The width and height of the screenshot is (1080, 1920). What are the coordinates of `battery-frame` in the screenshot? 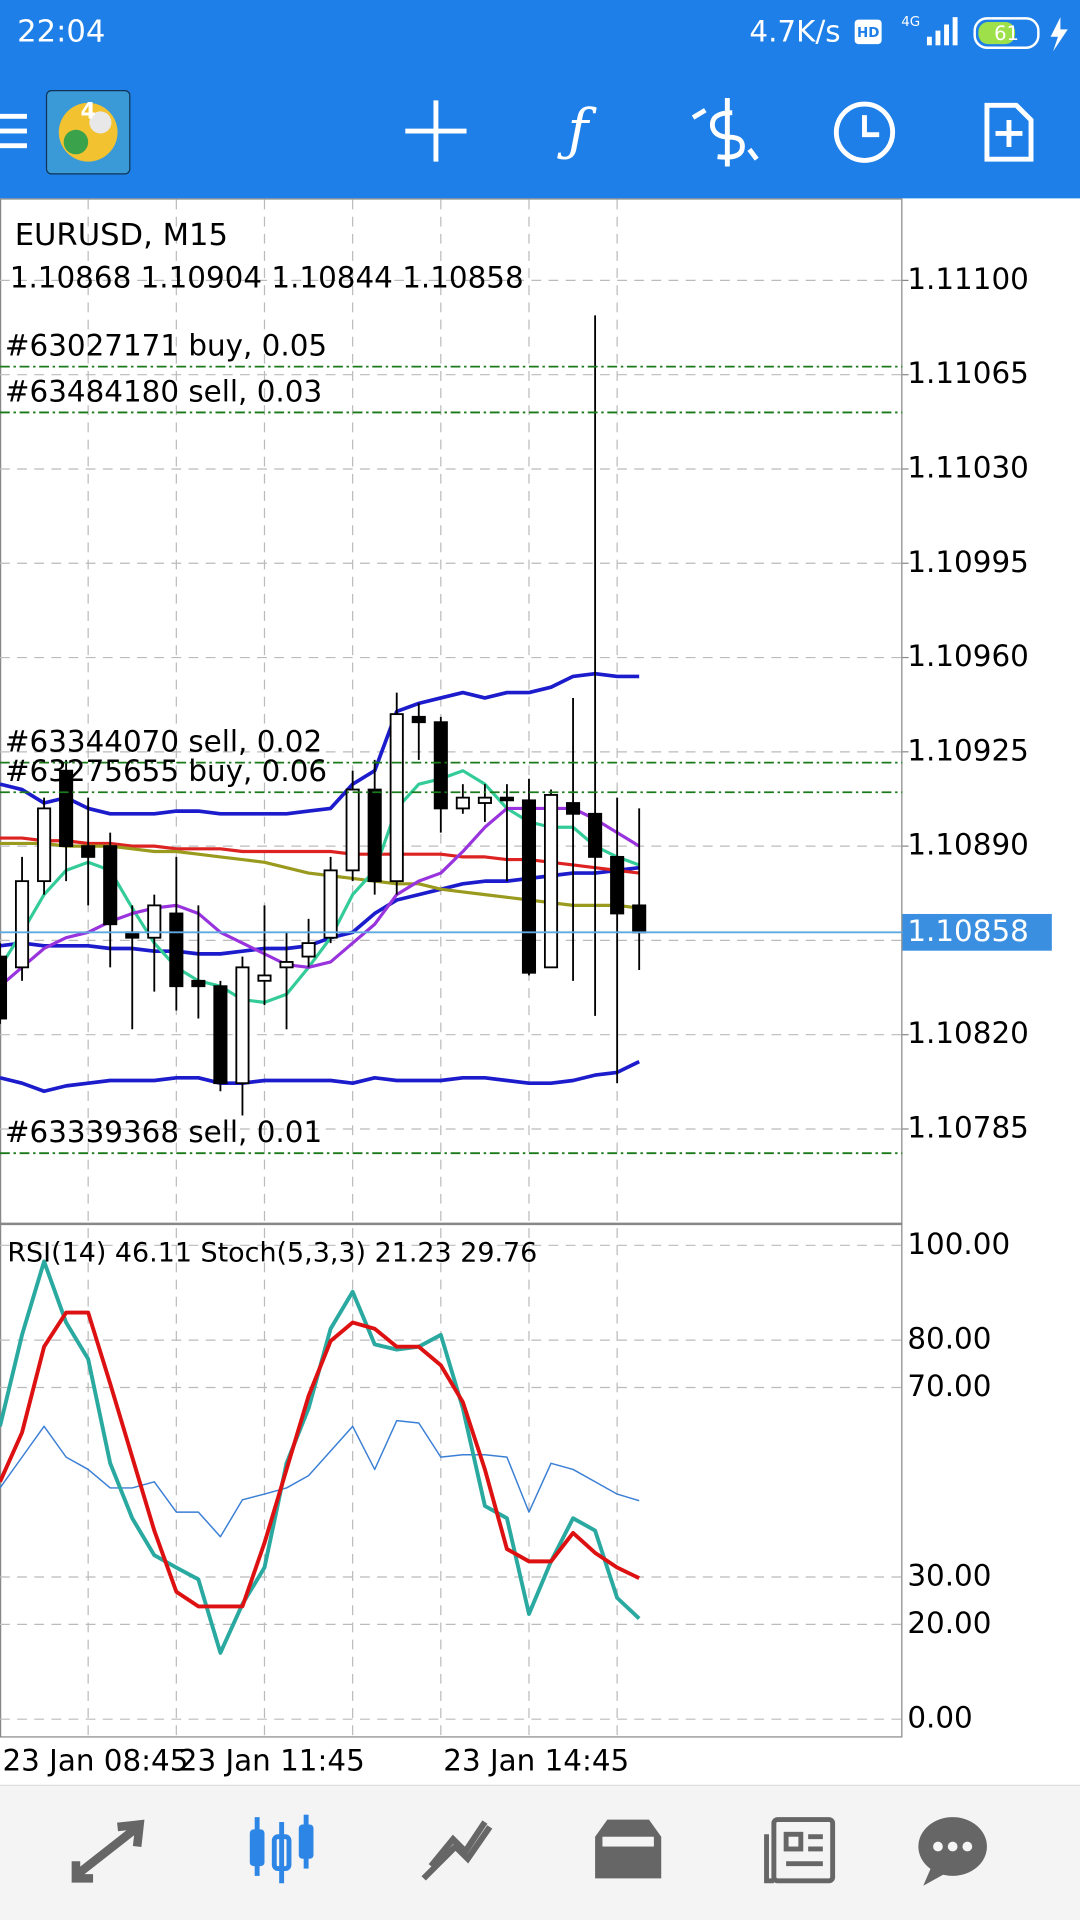 It's located at (1006, 33).